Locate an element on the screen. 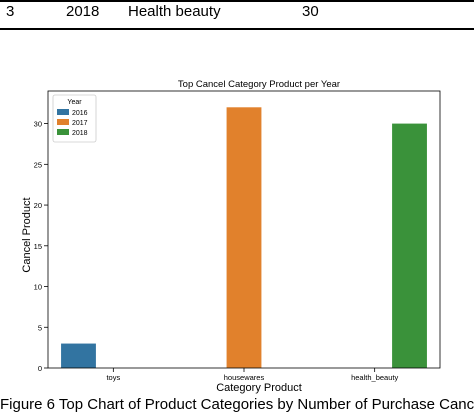  table-cell-category: Health beauty is located at coordinates (174, 11).